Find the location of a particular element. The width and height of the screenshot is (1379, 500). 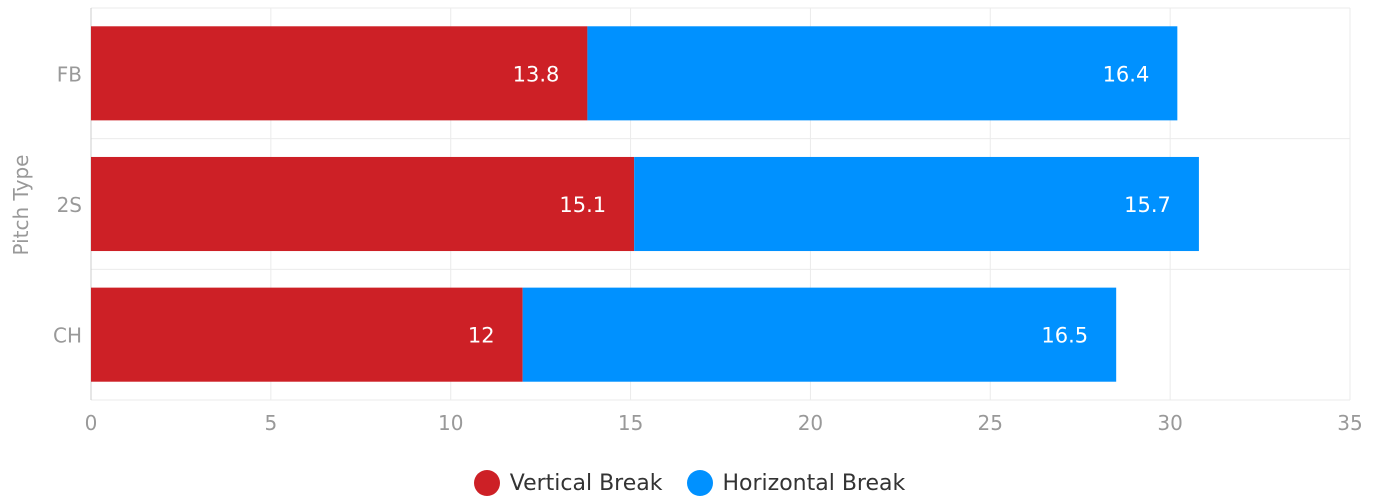

y-tick-label: FB is located at coordinates (69, 74).